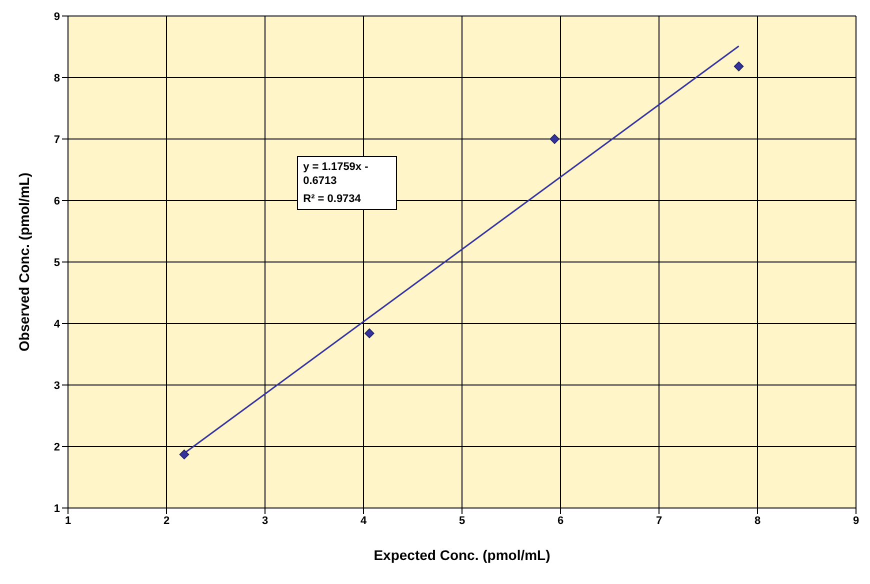  What do you see at coordinates (57, 386) in the screenshot?
I see `y-tick-label: 3` at bounding box center [57, 386].